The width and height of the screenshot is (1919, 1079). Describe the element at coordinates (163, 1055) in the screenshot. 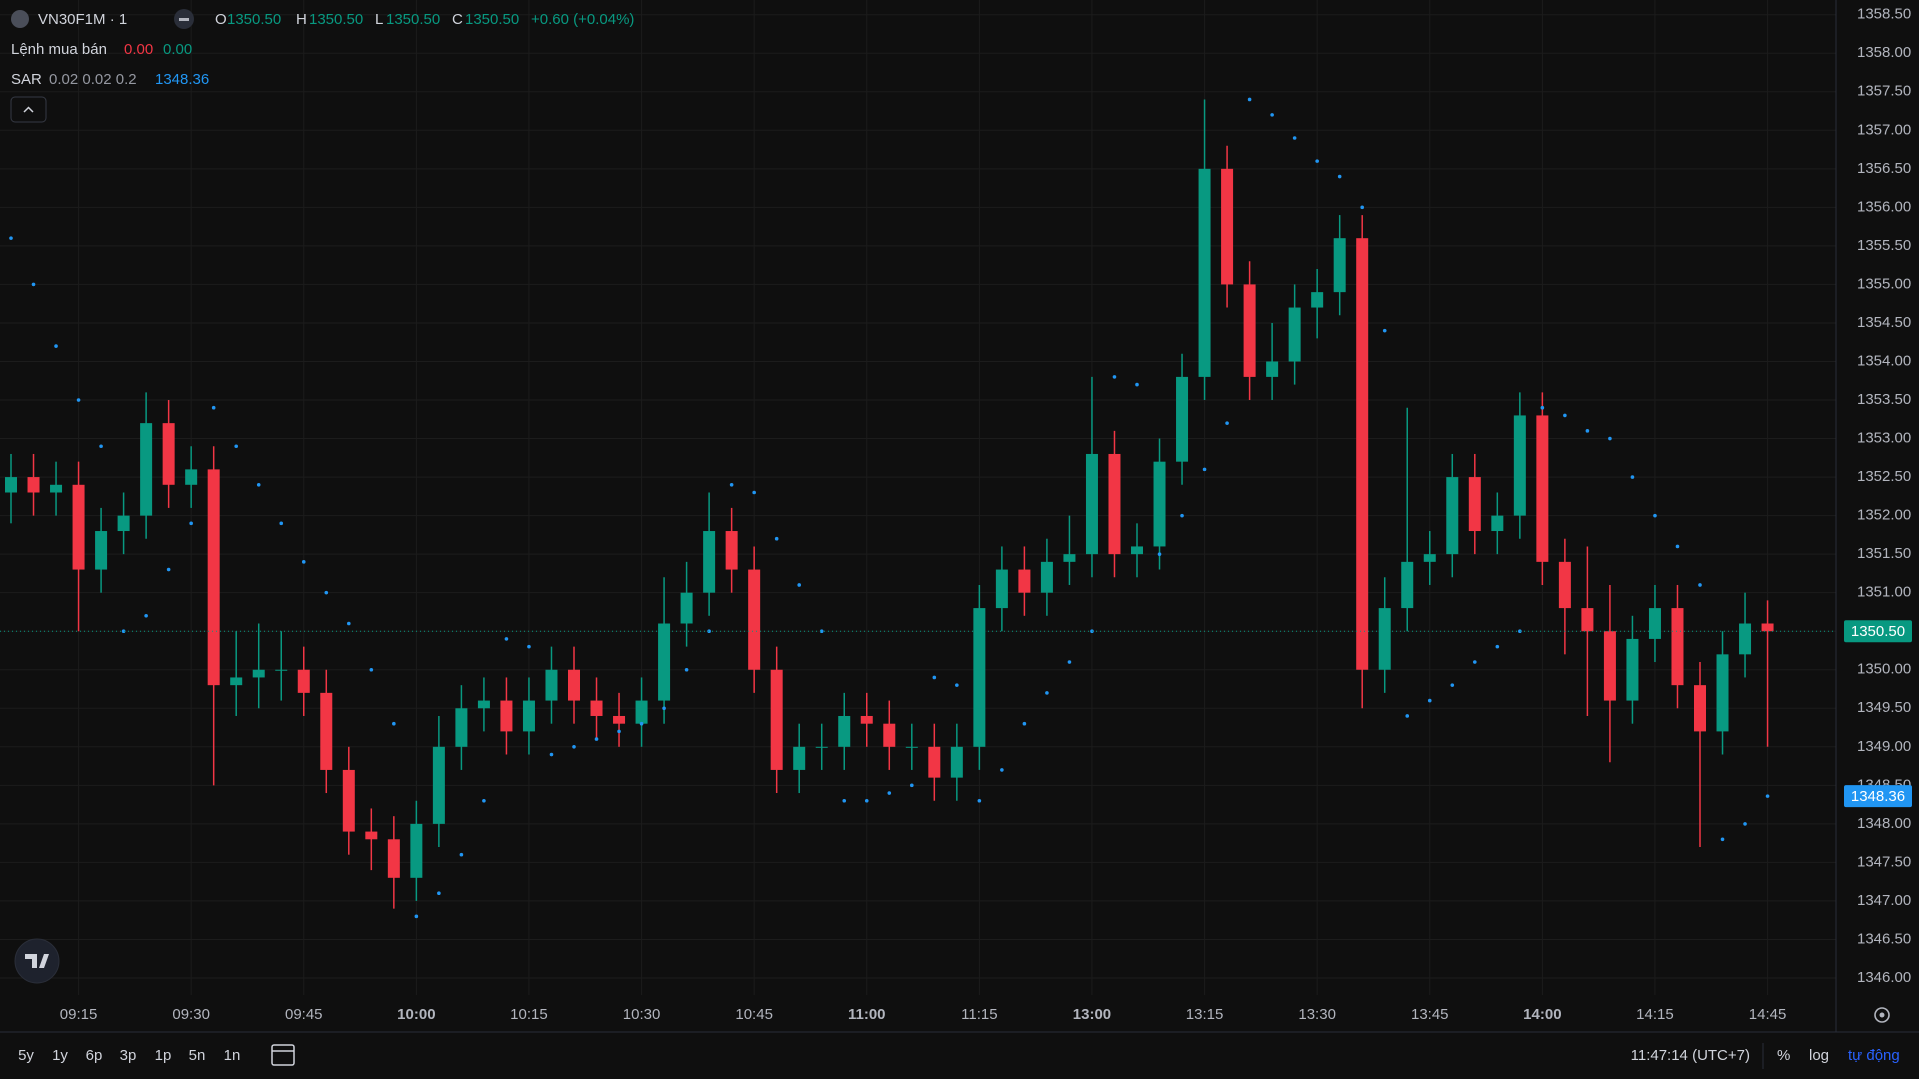

I see `range-button: 1p` at that location.